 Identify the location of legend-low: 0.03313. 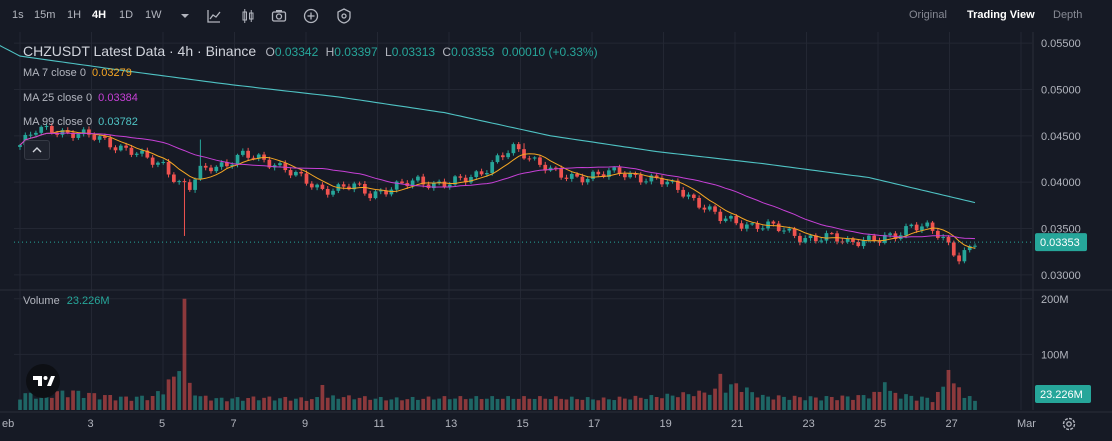
(413, 52).